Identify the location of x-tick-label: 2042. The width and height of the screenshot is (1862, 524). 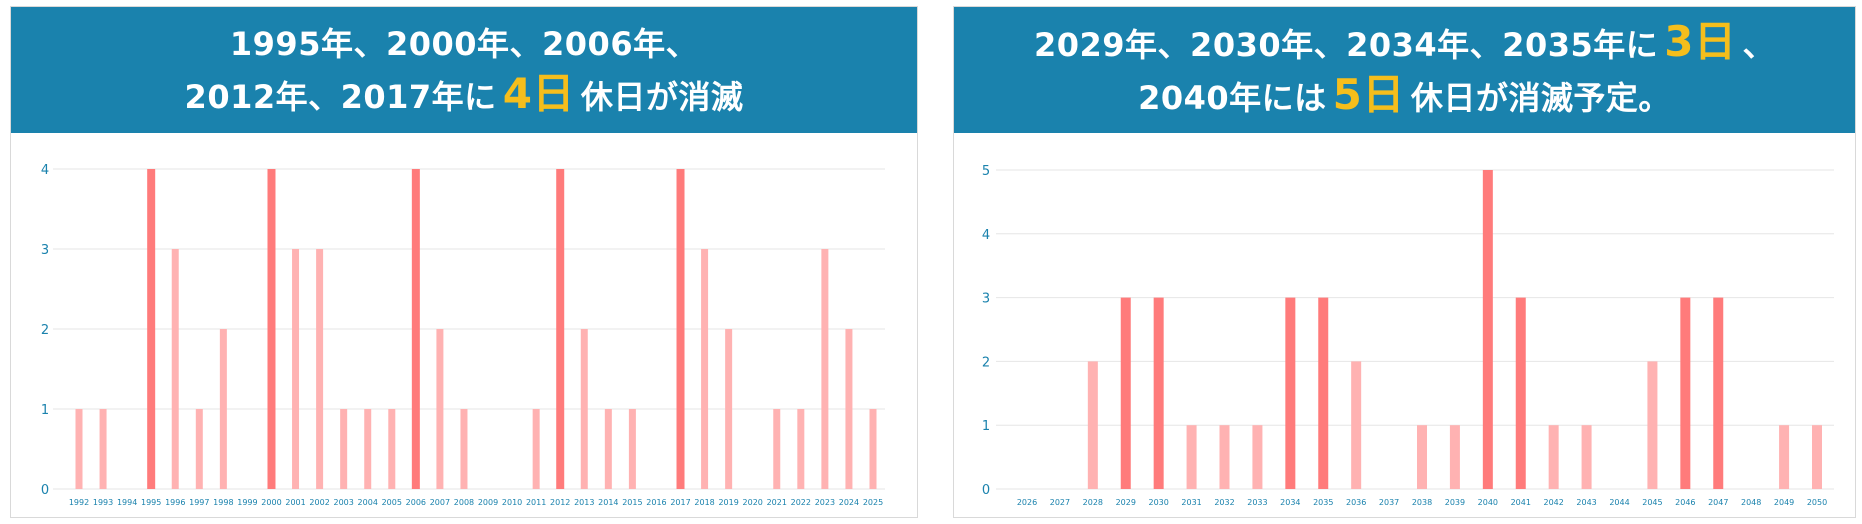
(1553, 502).